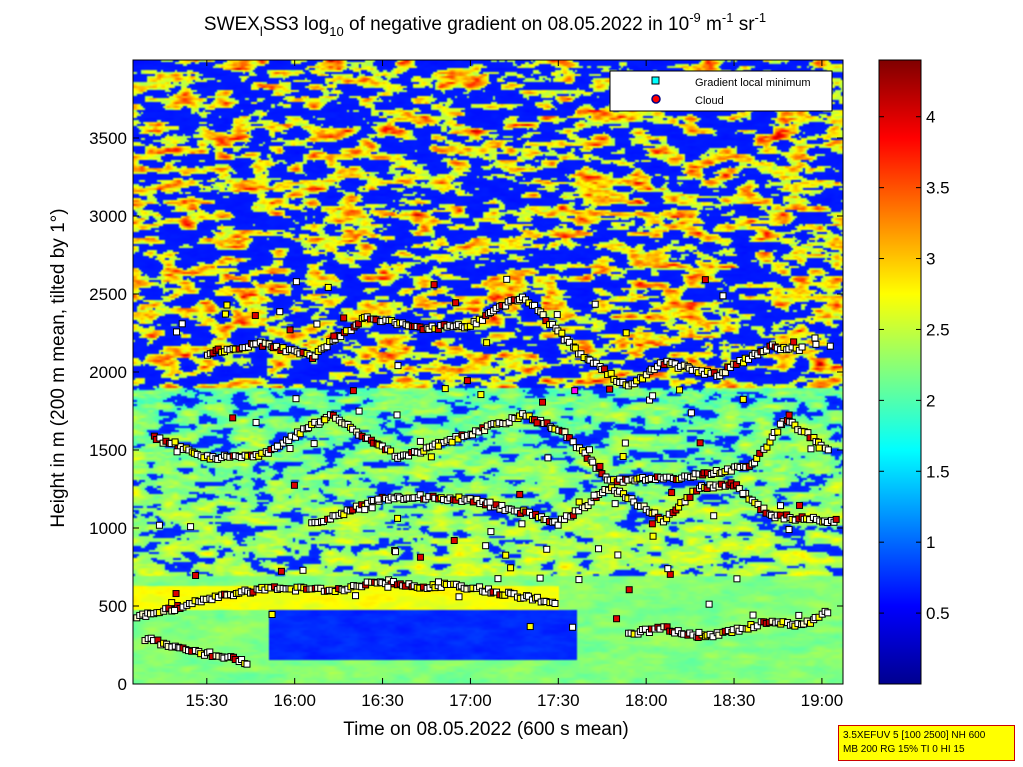 This screenshot has height=767, width=1023. What do you see at coordinates (938, 188) in the screenshot?
I see `colorbar-tick-label: 3.5` at bounding box center [938, 188].